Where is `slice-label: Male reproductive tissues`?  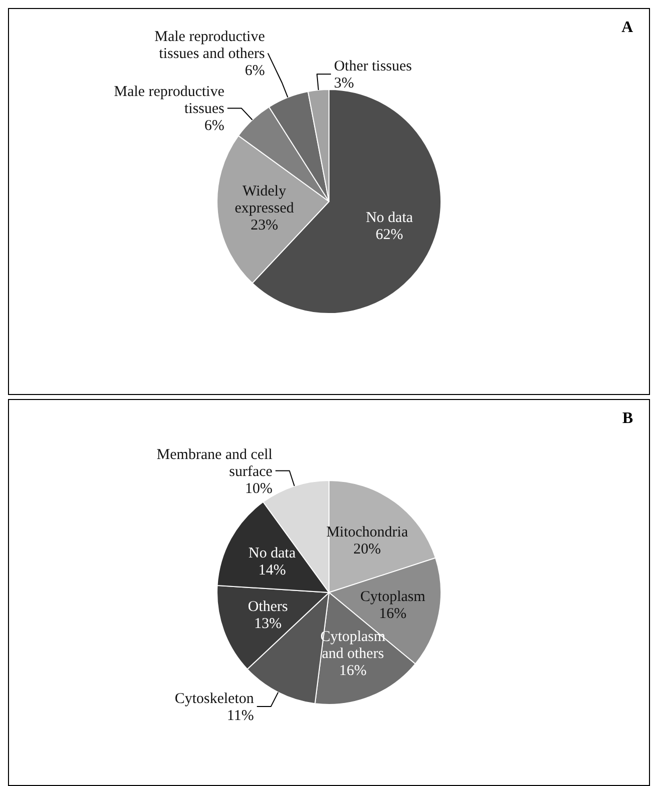
slice-label: Male reproductive tissues is located at coordinates (169, 101).